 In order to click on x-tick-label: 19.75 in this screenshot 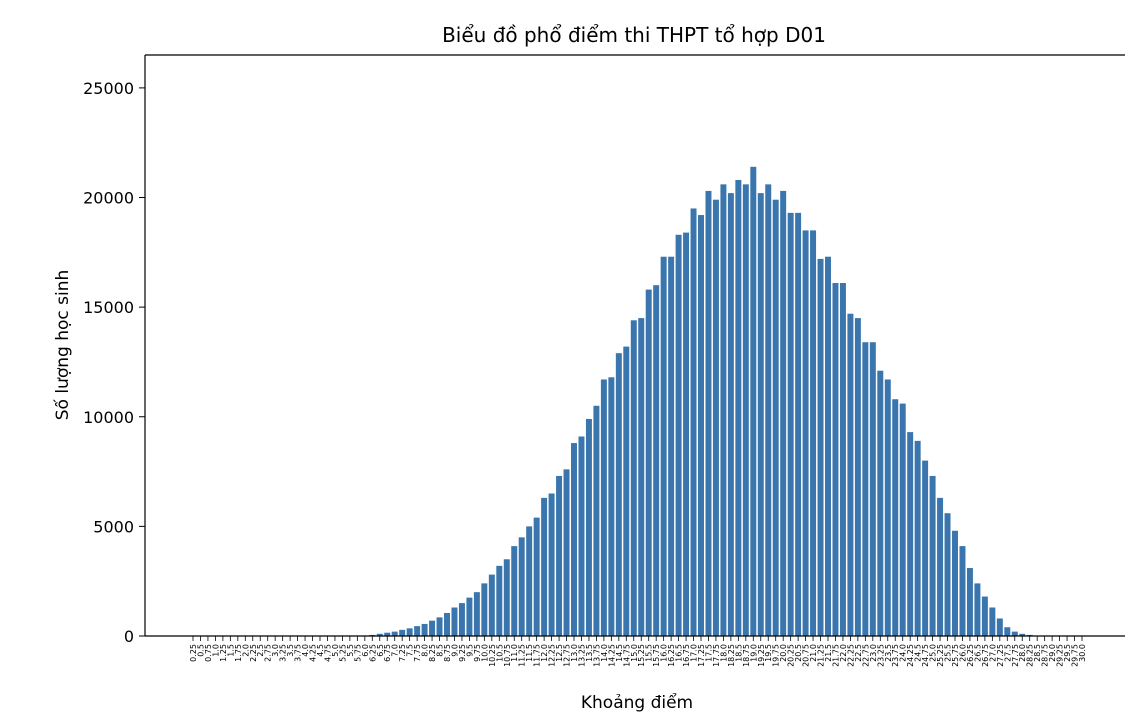, I will do `click(776, 655)`.